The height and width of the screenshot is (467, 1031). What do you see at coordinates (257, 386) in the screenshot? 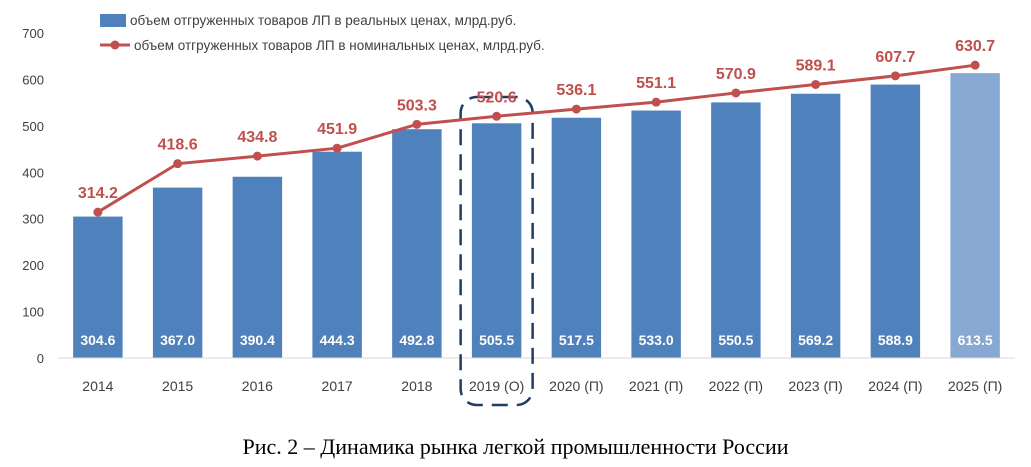
I see `x-tick-label: 2016` at bounding box center [257, 386].